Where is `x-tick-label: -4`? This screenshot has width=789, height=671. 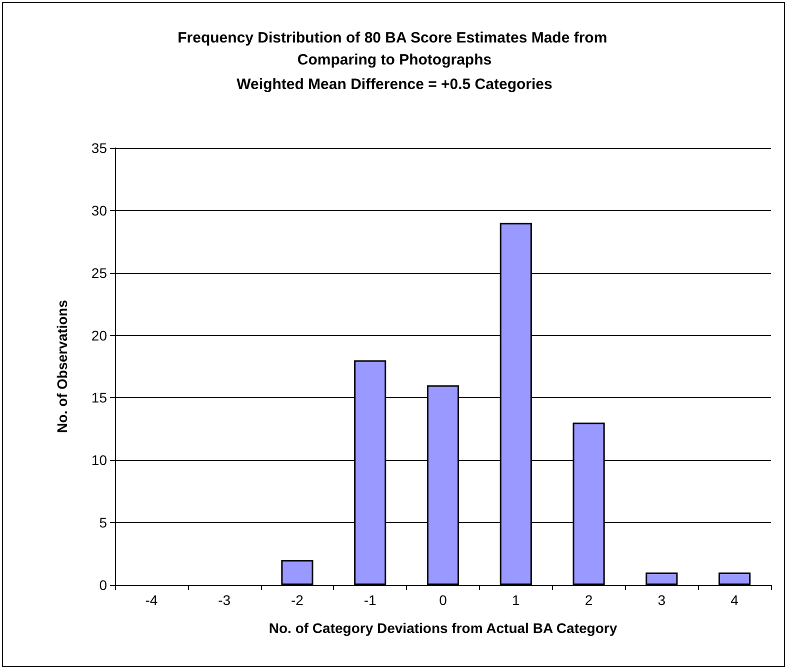 x-tick-label: -4 is located at coordinates (151, 600).